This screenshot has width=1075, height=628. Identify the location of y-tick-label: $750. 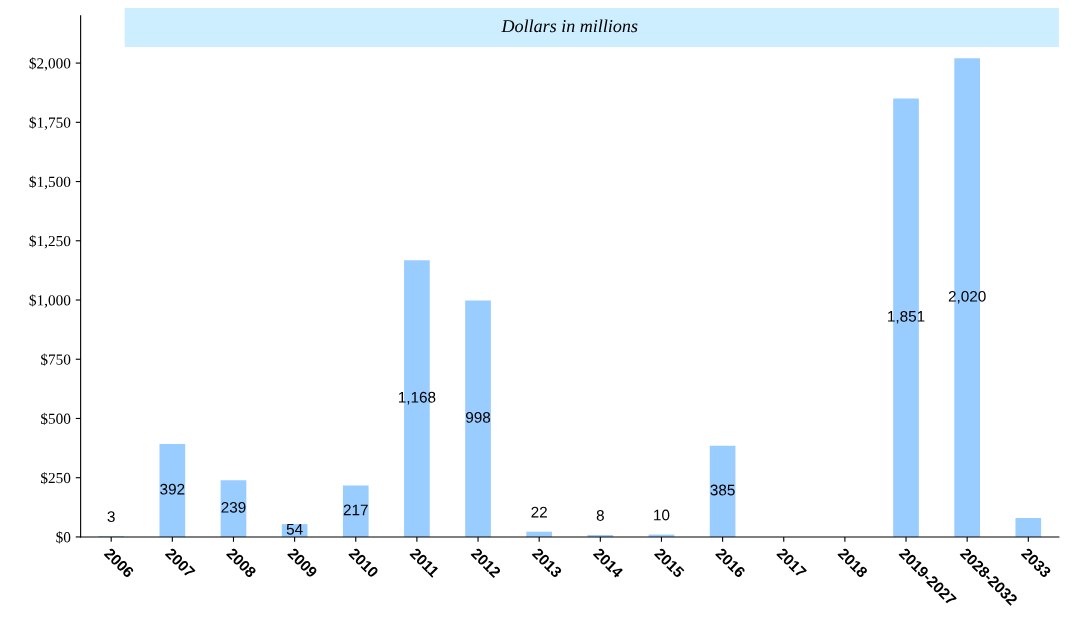
(56, 359).